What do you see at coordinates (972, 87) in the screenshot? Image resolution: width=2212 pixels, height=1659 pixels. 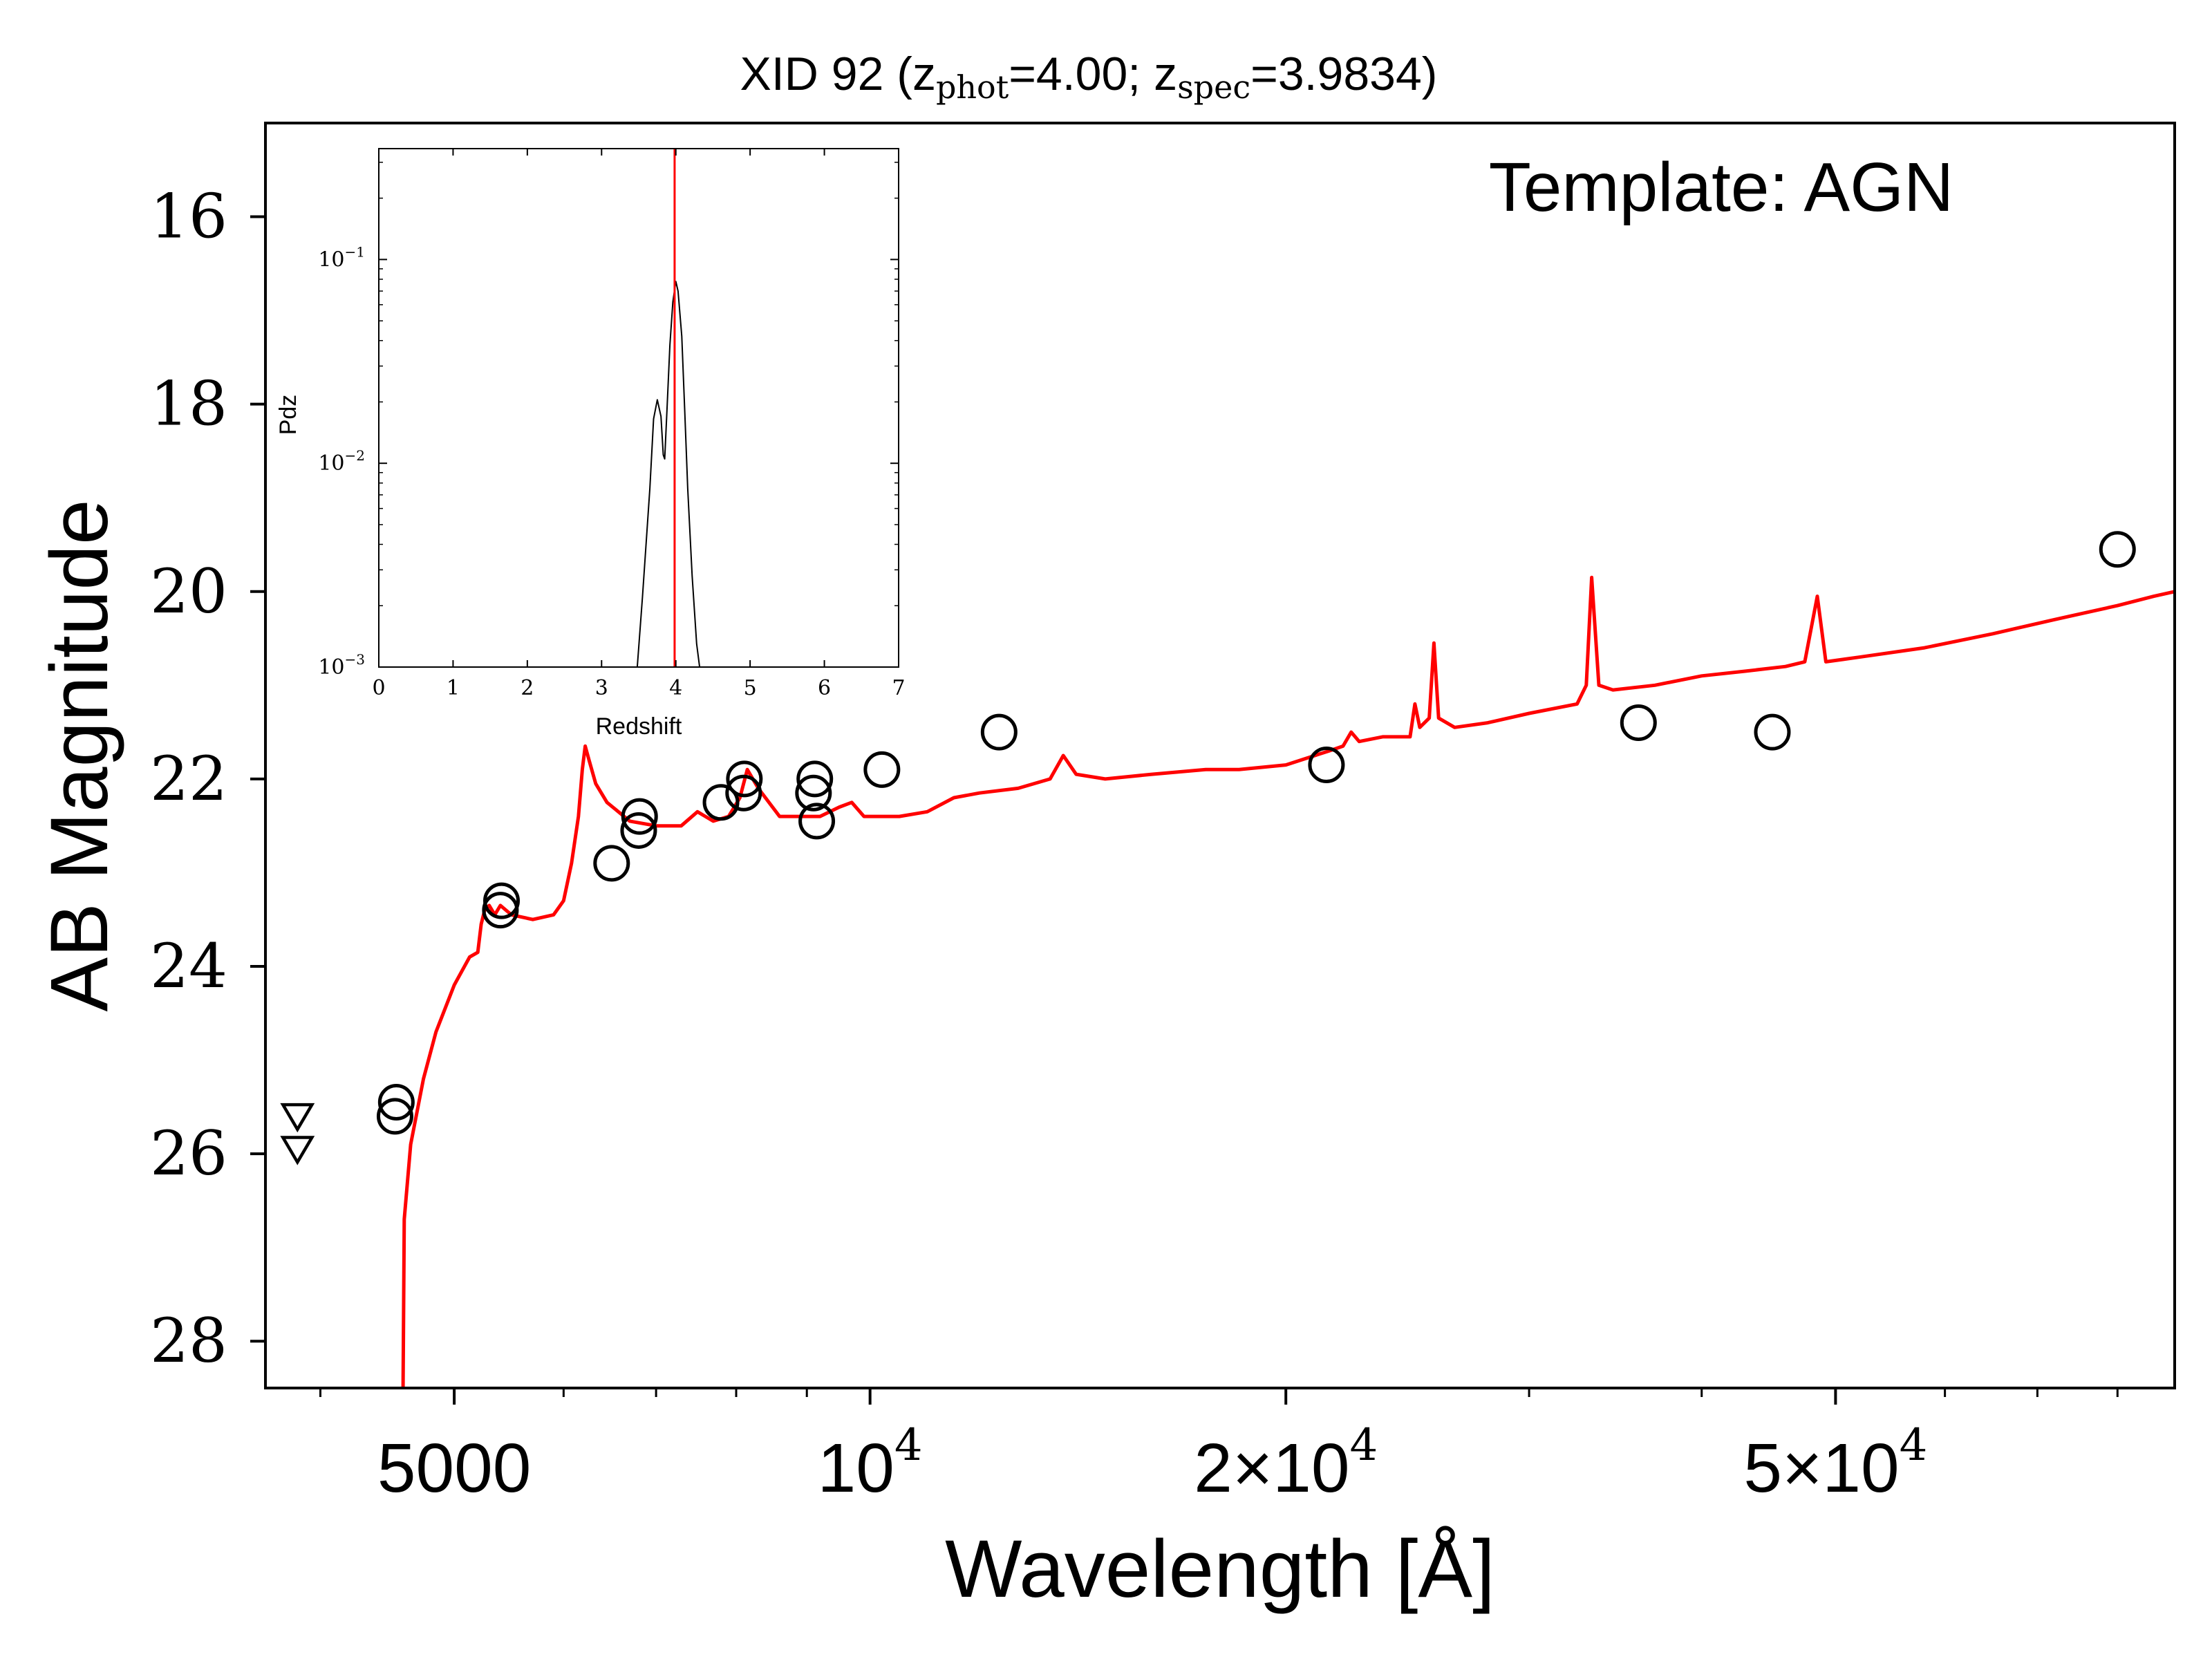 I see `title-phot-subscript: phot` at bounding box center [972, 87].